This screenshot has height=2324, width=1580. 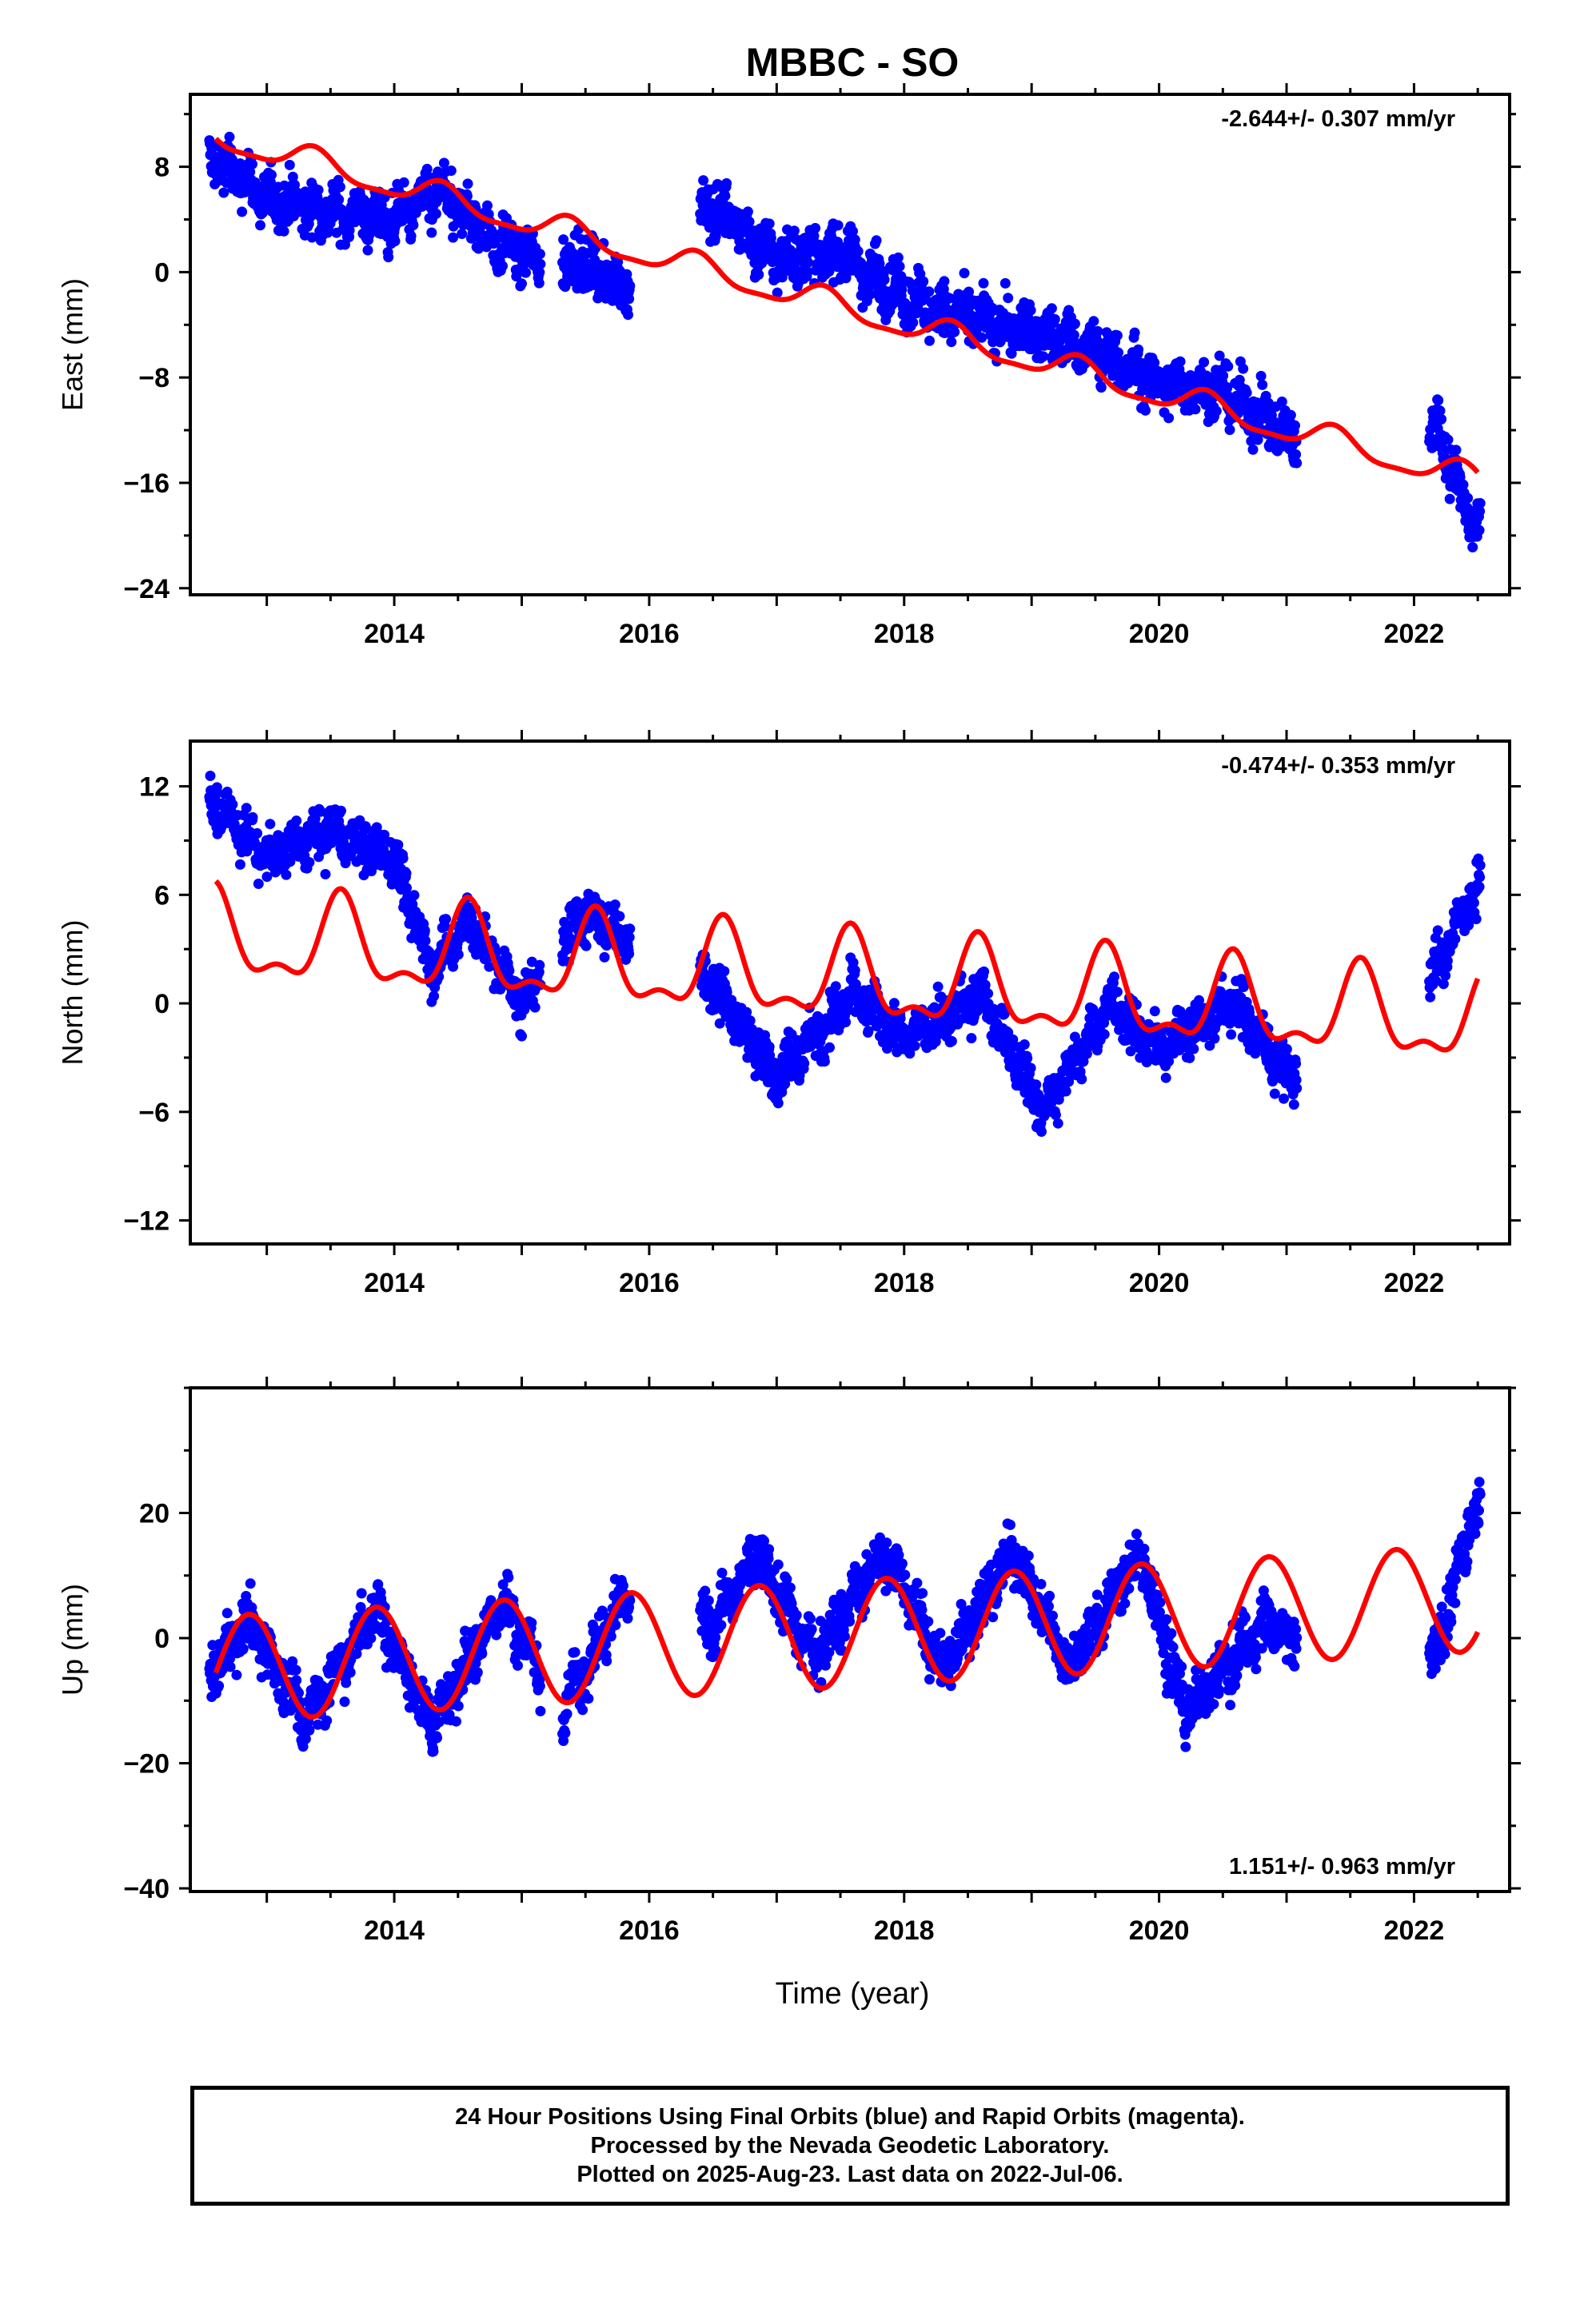 What do you see at coordinates (1338, 119) in the screenshot?
I see `velocity-annotation: -2.644+/- 0.307 mm/yr` at bounding box center [1338, 119].